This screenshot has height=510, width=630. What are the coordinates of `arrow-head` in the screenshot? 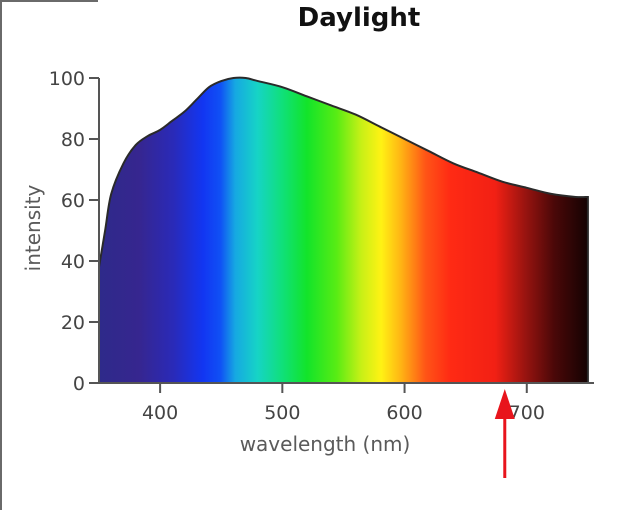 It's located at (504, 404).